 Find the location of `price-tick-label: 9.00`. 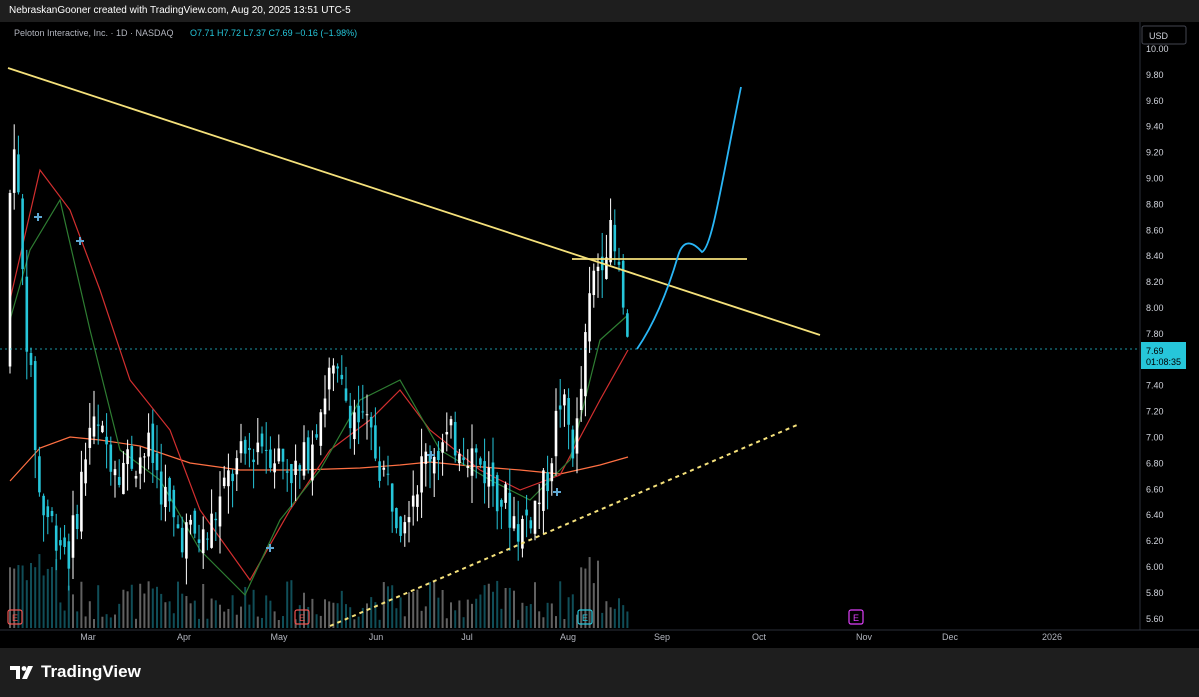

price-tick-label: 9.00 is located at coordinates (1155, 179).